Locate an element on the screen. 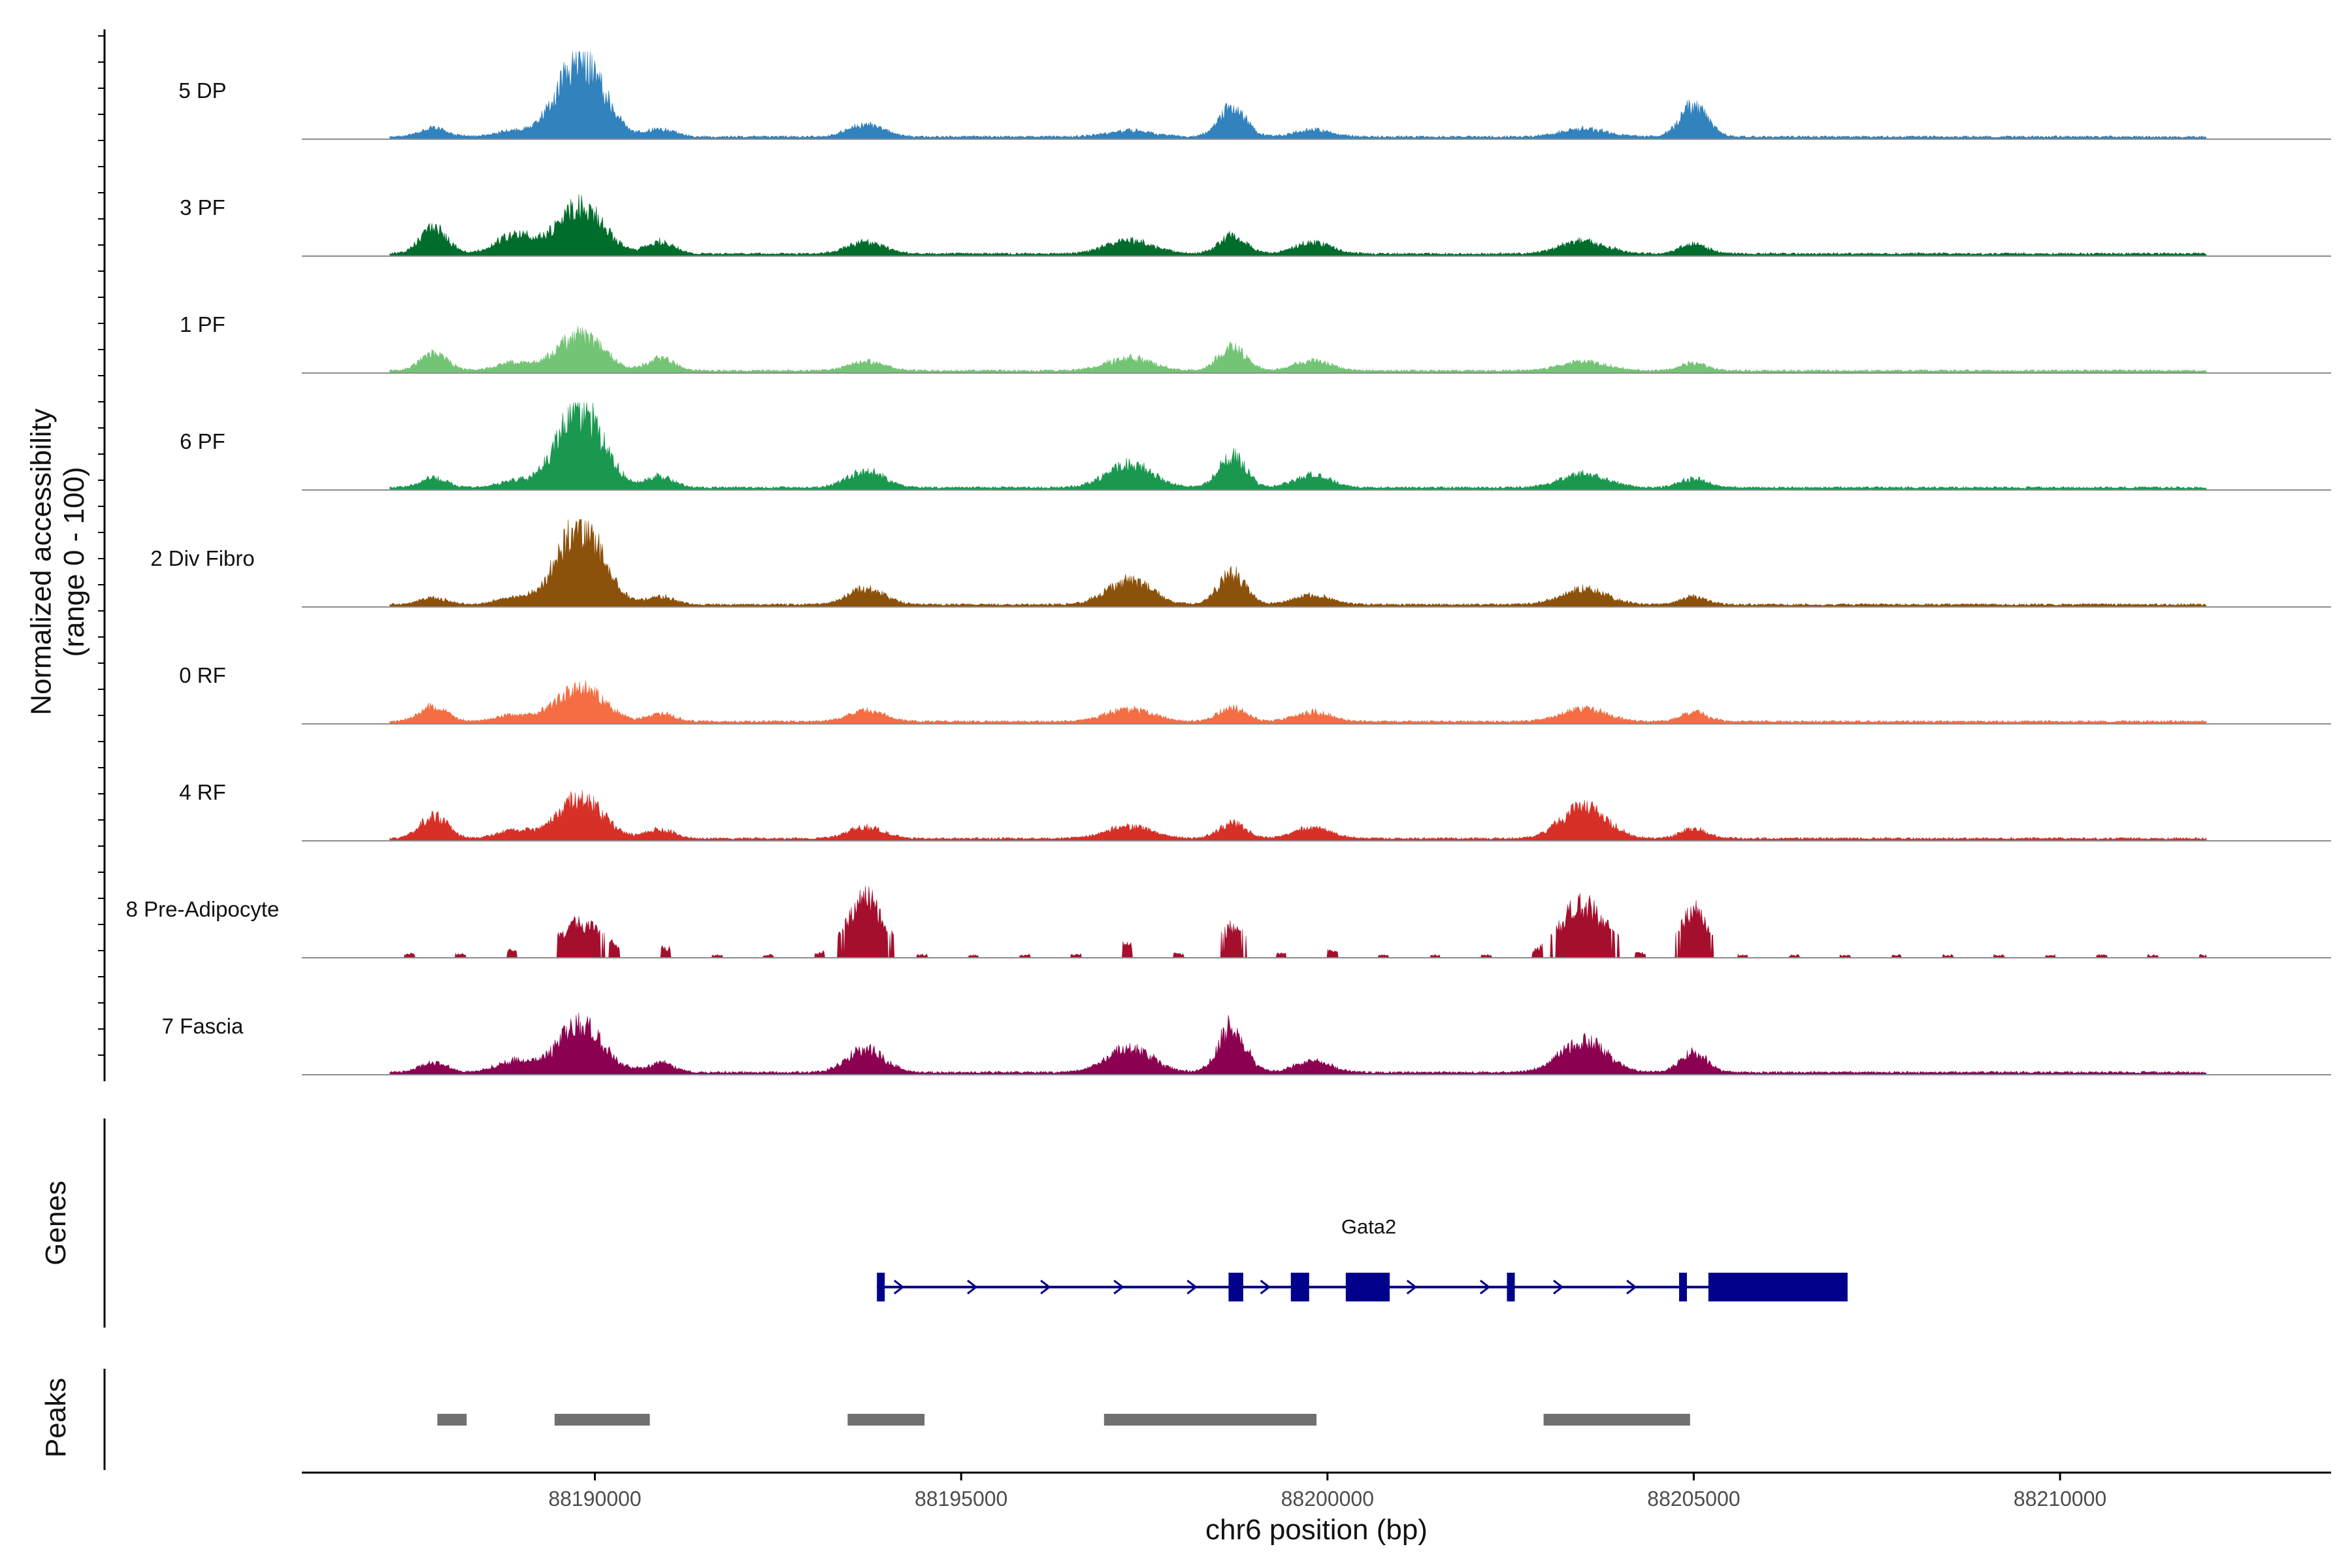 The width and height of the screenshot is (2352, 1568). track-label: 8 Pre-Adipocyte is located at coordinates (203, 909).